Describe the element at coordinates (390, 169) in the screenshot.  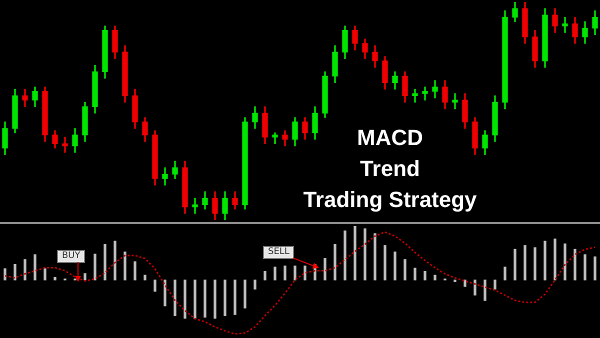
I see `text: MACD Trend Trading Strategy` at that location.